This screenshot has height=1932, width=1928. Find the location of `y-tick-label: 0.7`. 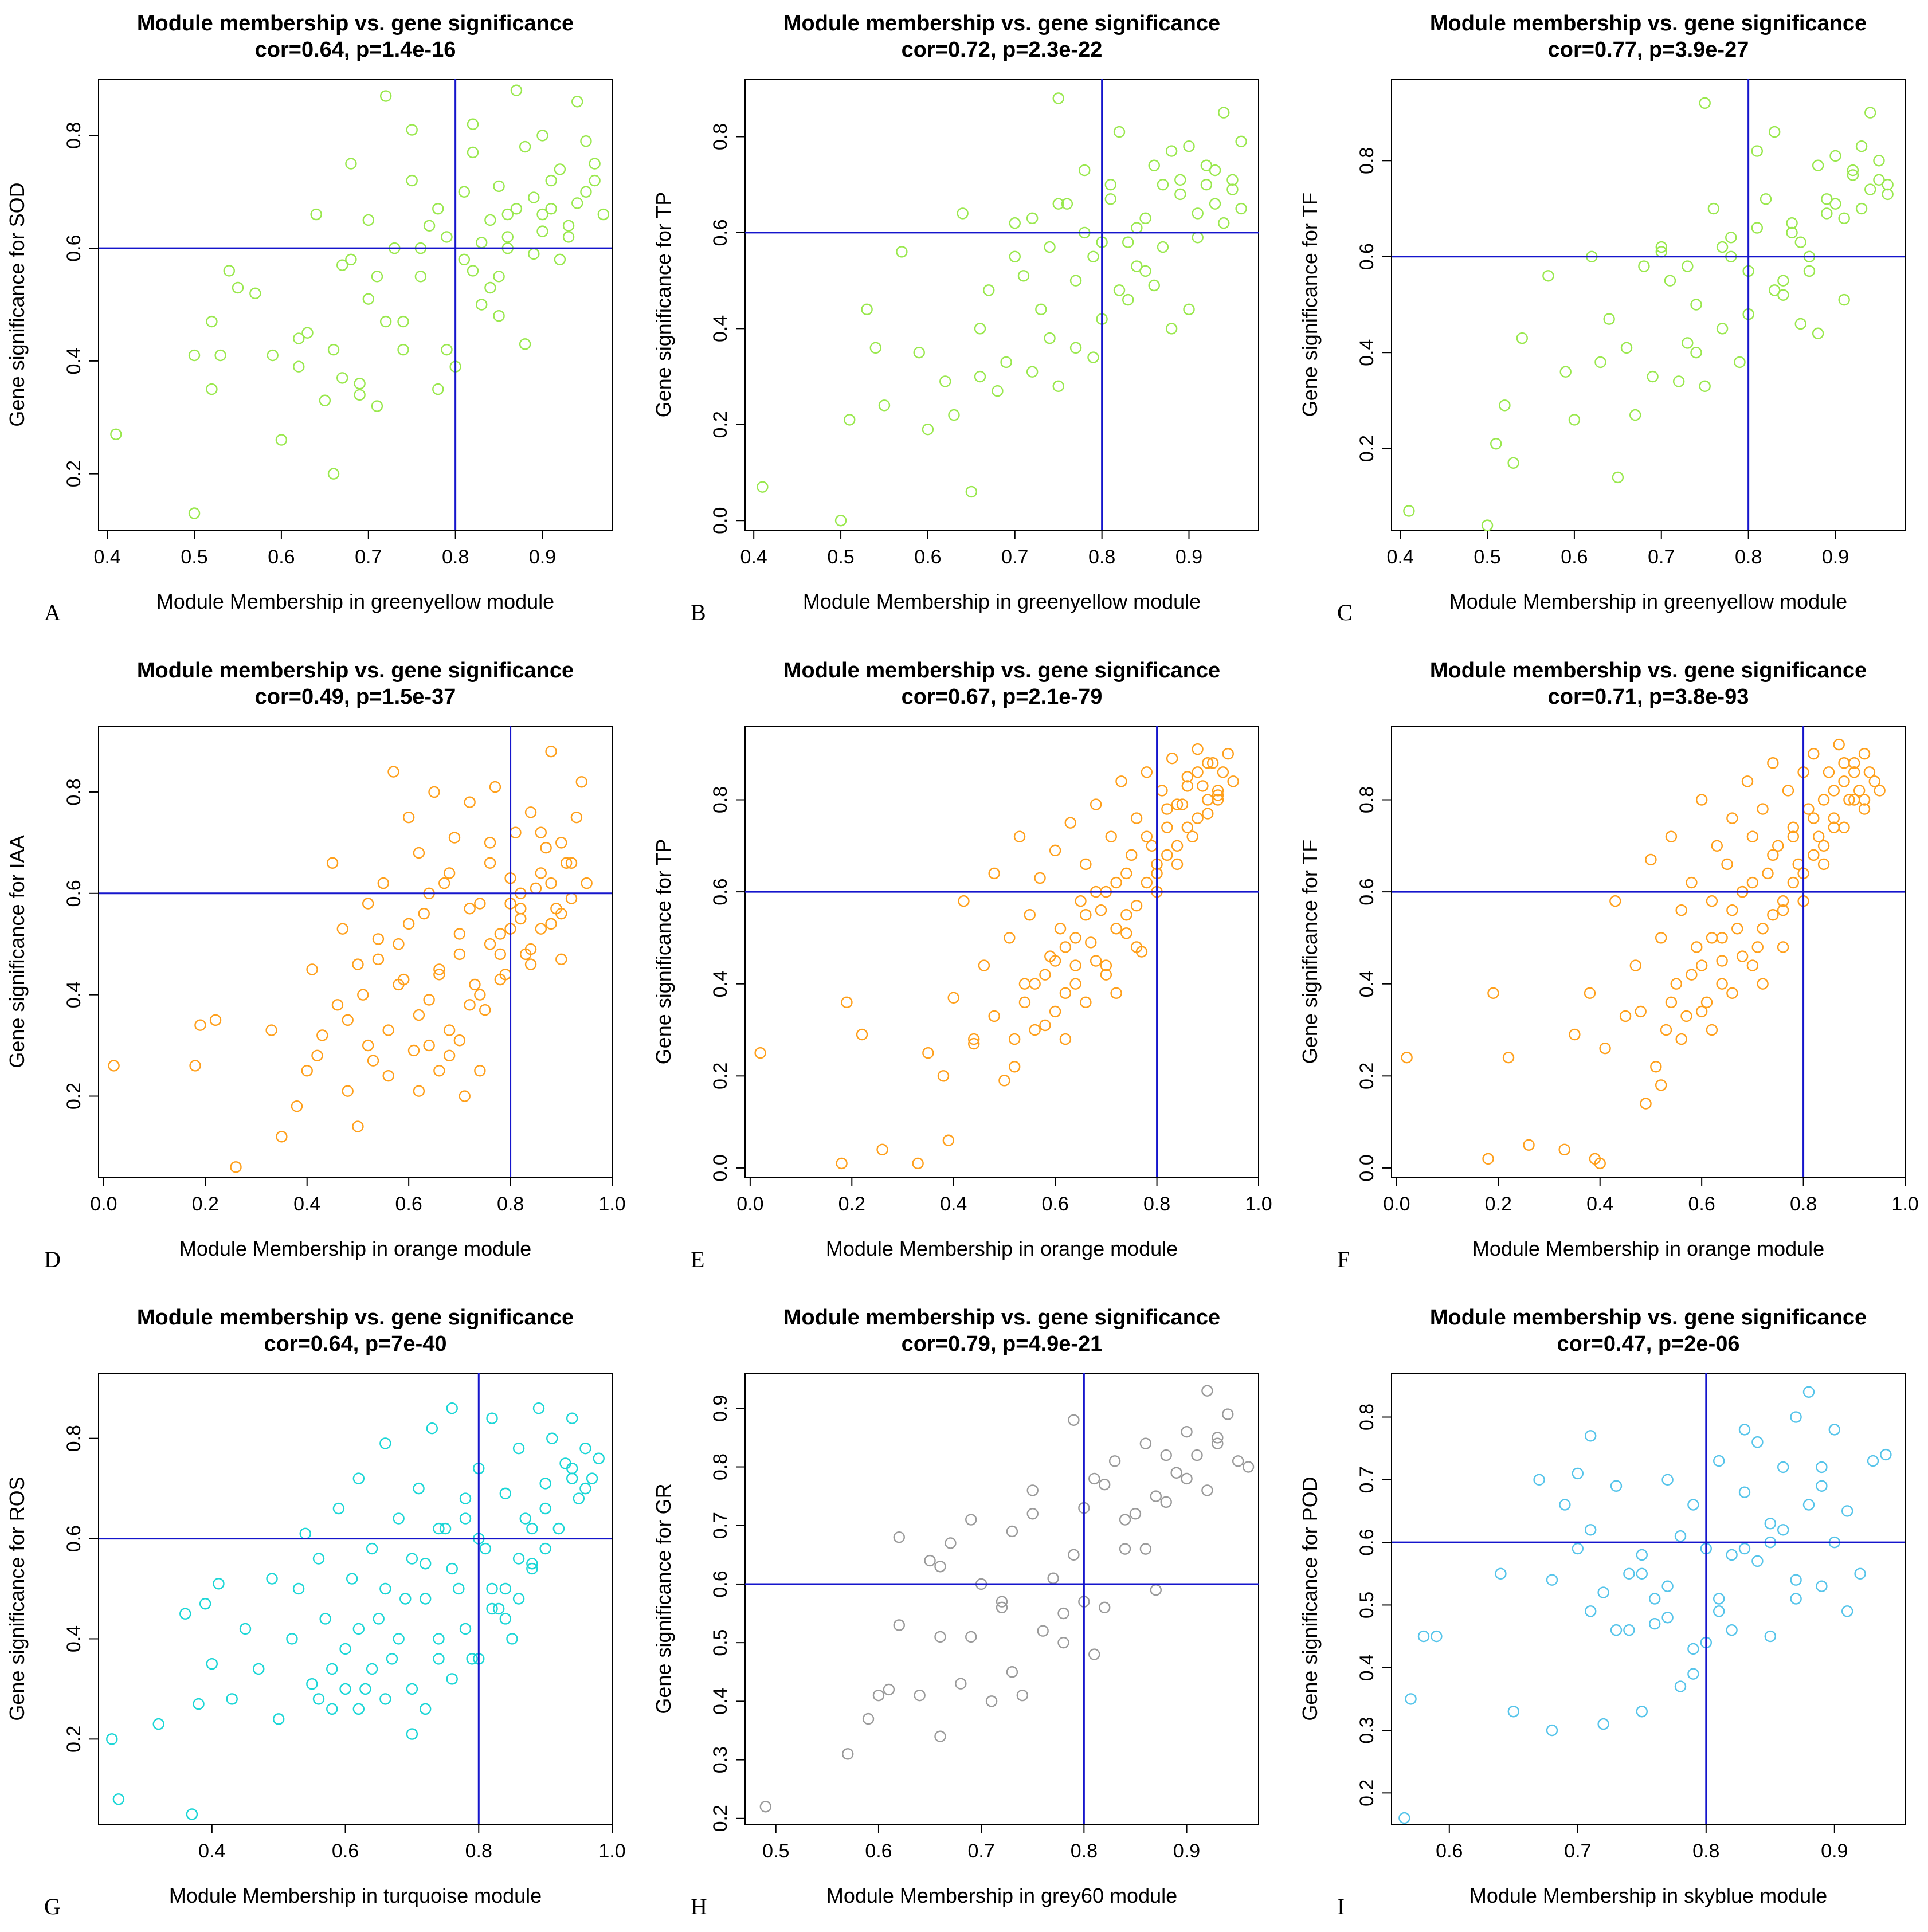

y-tick-label: 0.7 is located at coordinates (1367, 1479).